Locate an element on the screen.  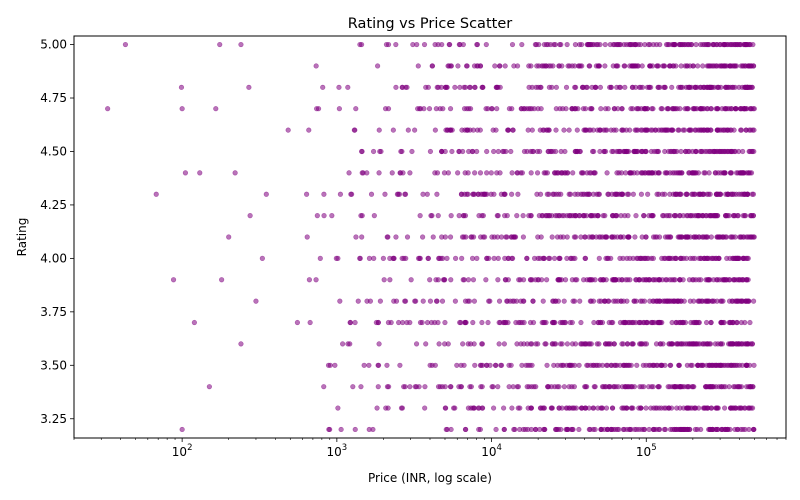
y-tick-label: 3.75 is located at coordinates (53, 312).